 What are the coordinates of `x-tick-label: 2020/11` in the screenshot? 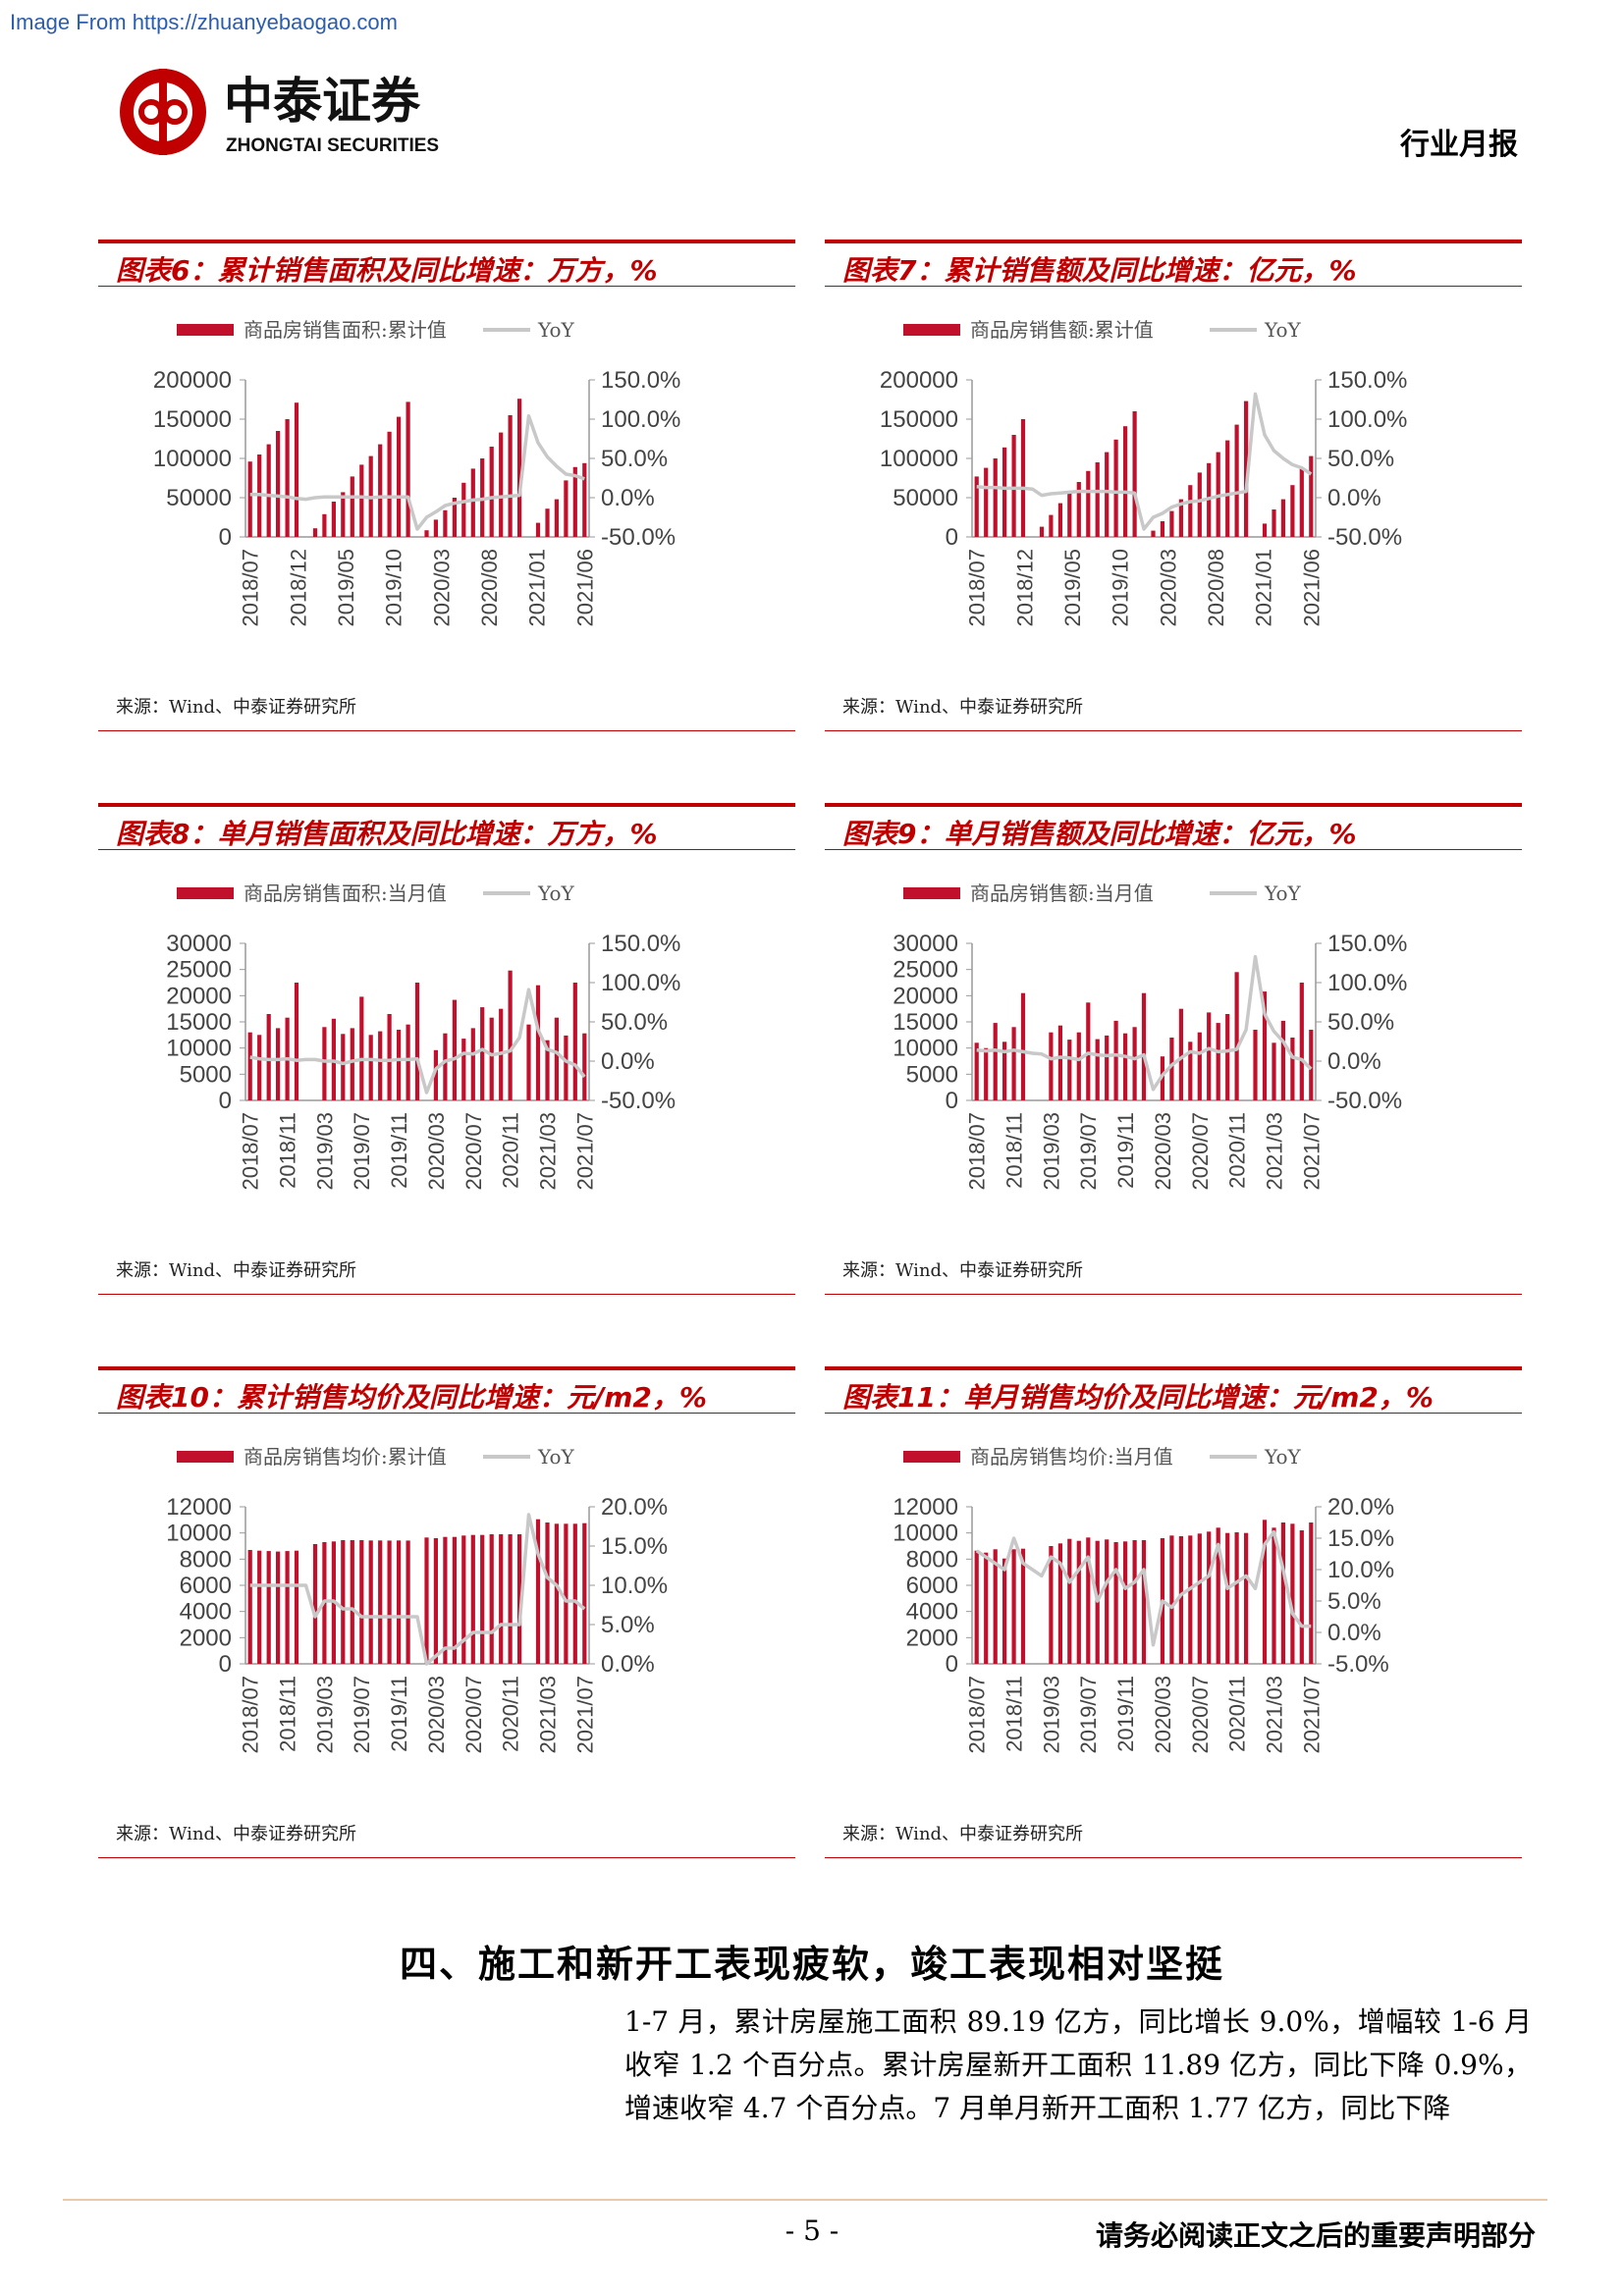 It's located at (1237, 1150).